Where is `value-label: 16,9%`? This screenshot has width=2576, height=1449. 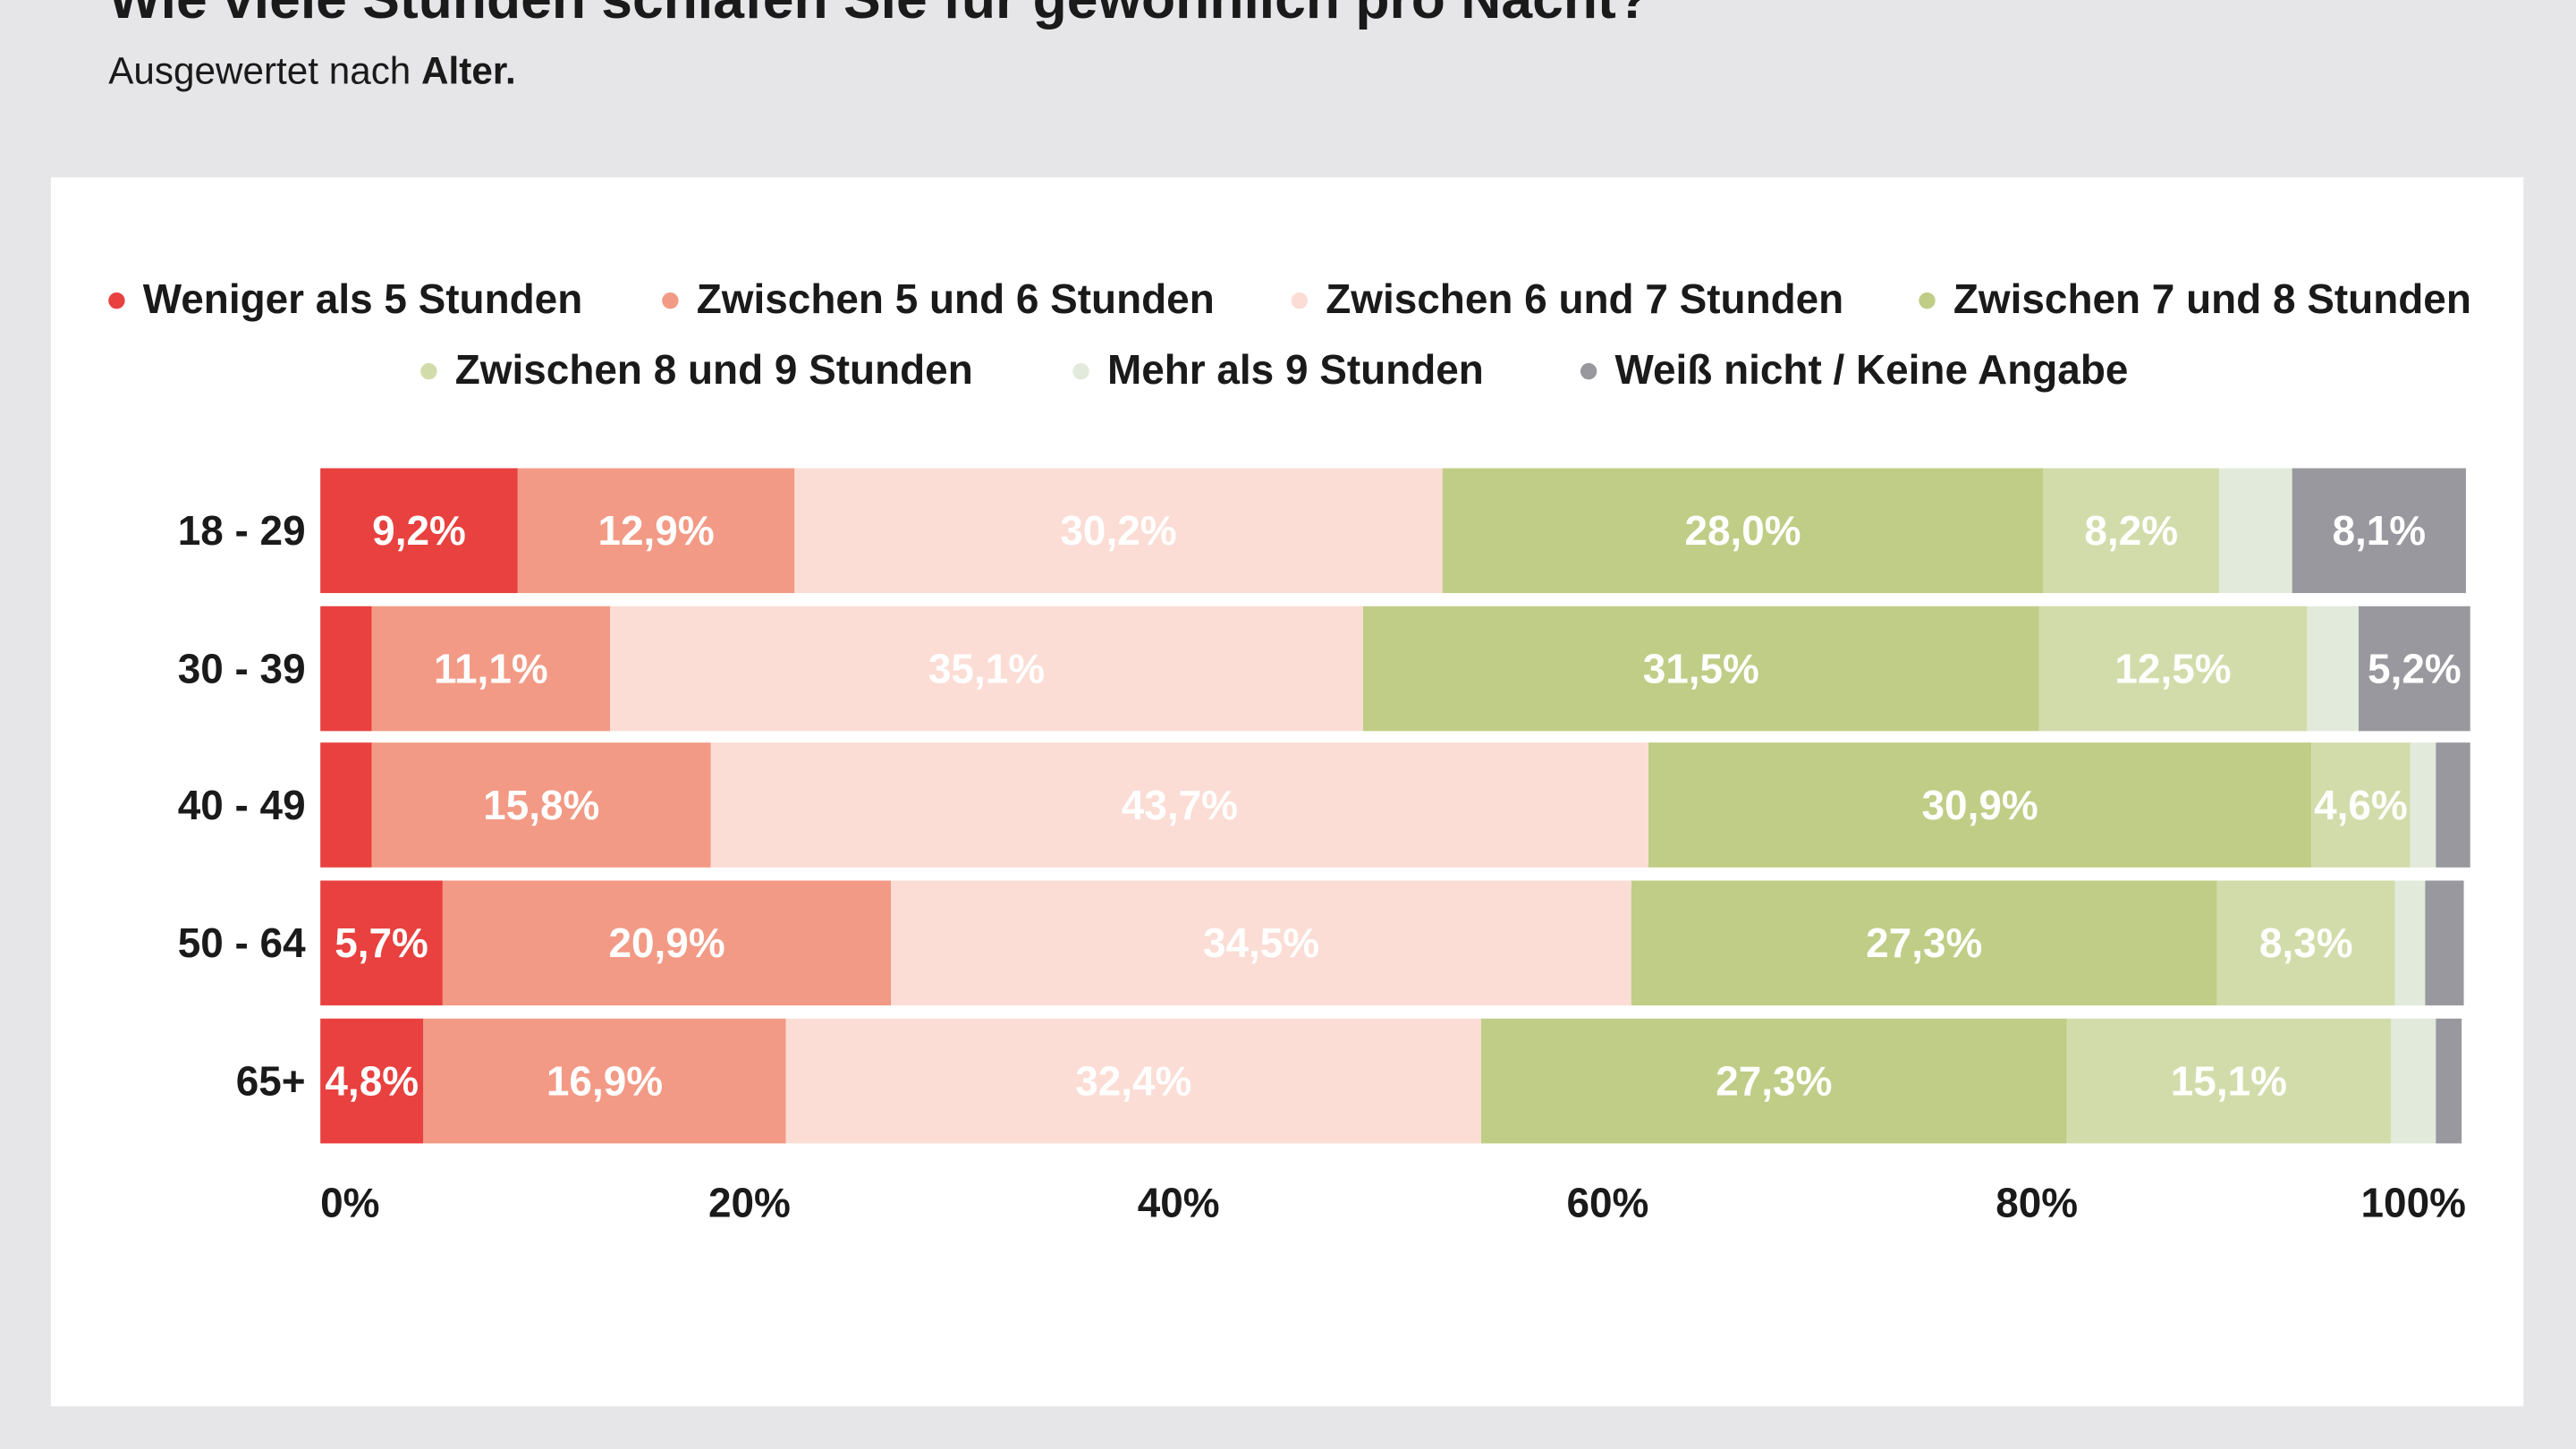 value-label: 16,9% is located at coordinates (605, 1080).